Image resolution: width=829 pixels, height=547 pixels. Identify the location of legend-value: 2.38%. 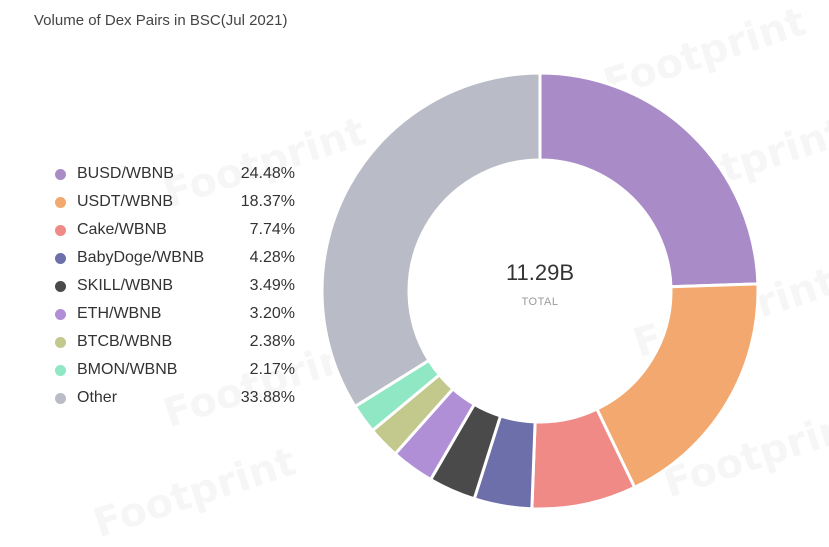
(272, 341).